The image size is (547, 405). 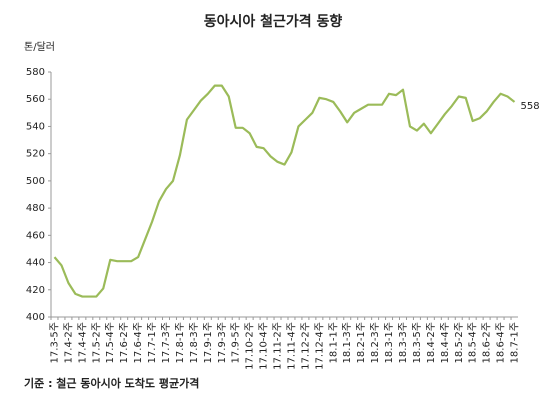 What do you see at coordinates (180, 342) in the screenshot?
I see `x-tick-label: 17.8-1주` at bounding box center [180, 342].